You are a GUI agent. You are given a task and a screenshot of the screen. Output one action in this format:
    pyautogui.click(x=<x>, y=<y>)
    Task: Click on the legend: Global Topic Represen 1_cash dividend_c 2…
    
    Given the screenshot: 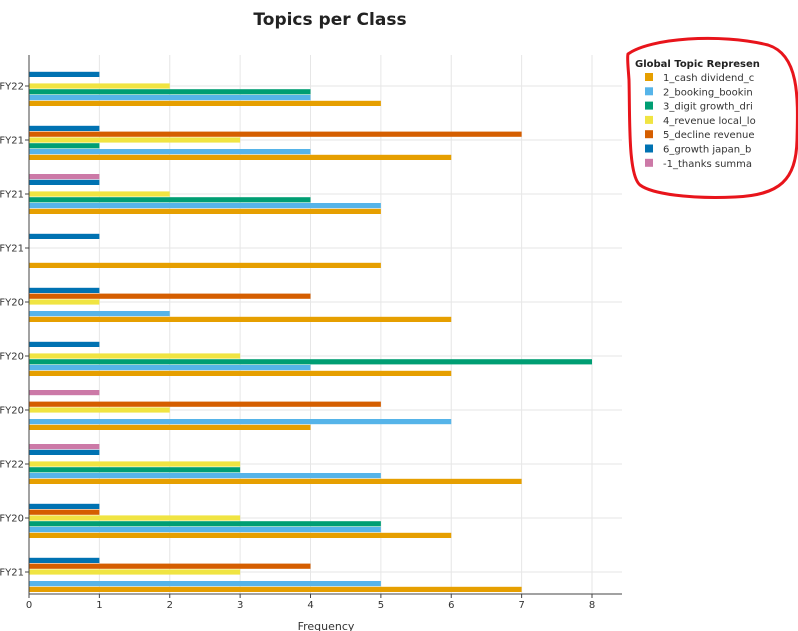 What is the action you would take?
    pyautogui.click(x=697, y=114)
    